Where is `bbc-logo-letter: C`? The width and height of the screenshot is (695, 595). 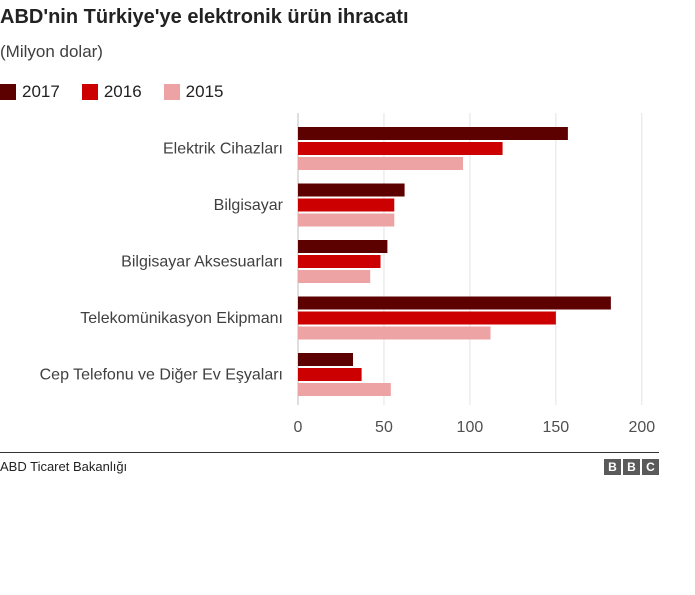 bbc-logo-letter: C is located at coordinates (650, 467).